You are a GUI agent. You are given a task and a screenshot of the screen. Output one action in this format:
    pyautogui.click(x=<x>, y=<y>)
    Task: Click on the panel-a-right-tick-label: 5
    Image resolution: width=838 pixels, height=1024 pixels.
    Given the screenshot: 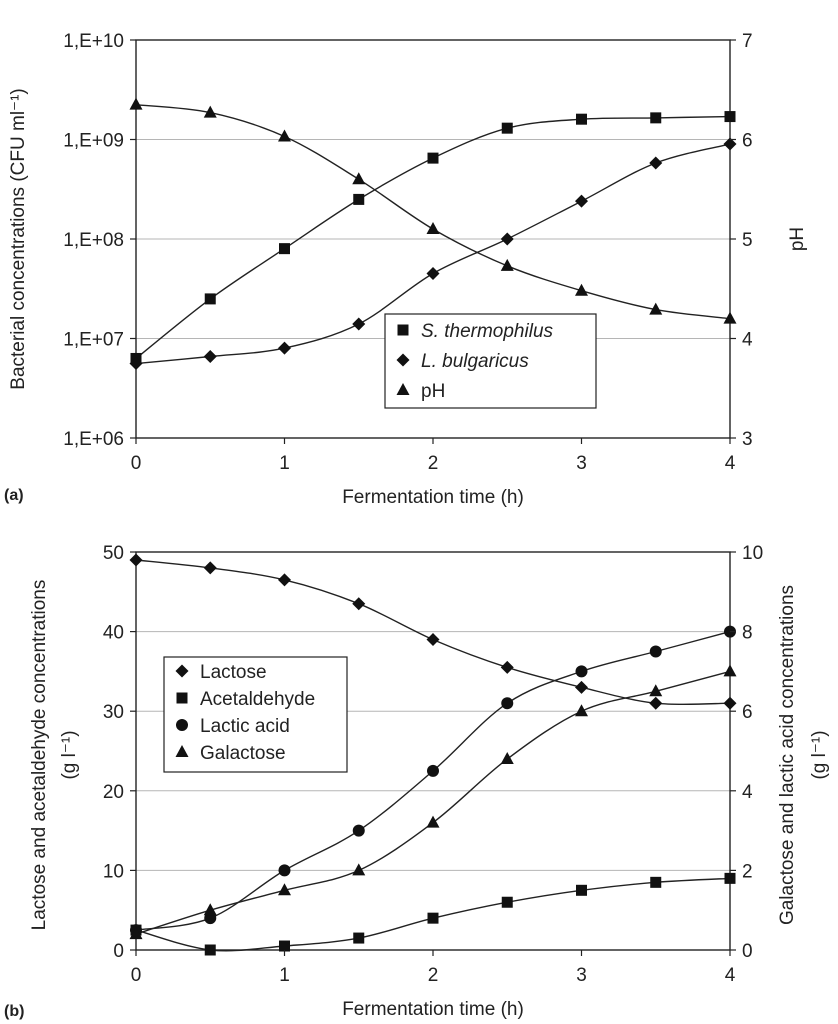 What is the action you would take?
    pyautogui.click(x=747, y=240)
    